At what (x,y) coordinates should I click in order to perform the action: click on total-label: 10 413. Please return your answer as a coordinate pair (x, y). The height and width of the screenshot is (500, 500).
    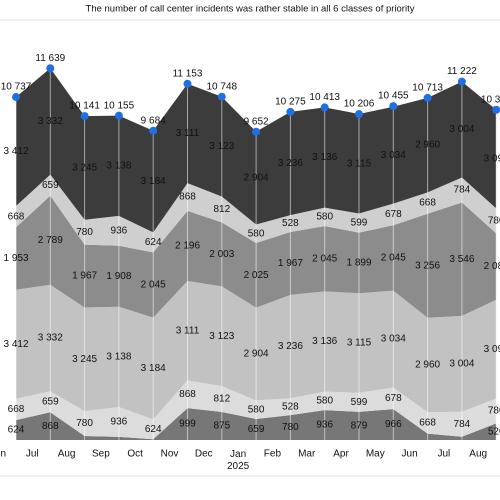
    Looking at the image, I should click on (324, 97).